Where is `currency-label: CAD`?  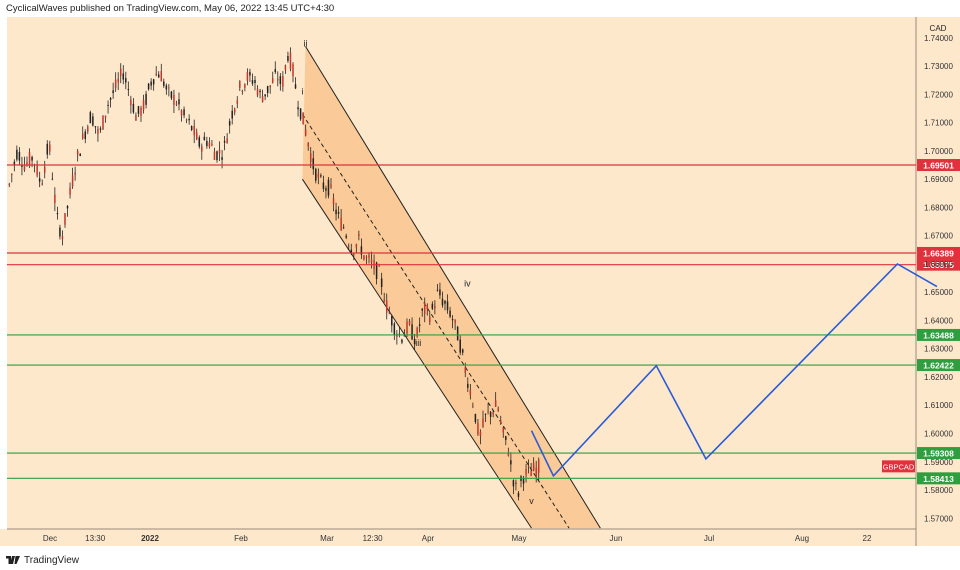
currency-label: CAD is located at coordinates (938, 28).